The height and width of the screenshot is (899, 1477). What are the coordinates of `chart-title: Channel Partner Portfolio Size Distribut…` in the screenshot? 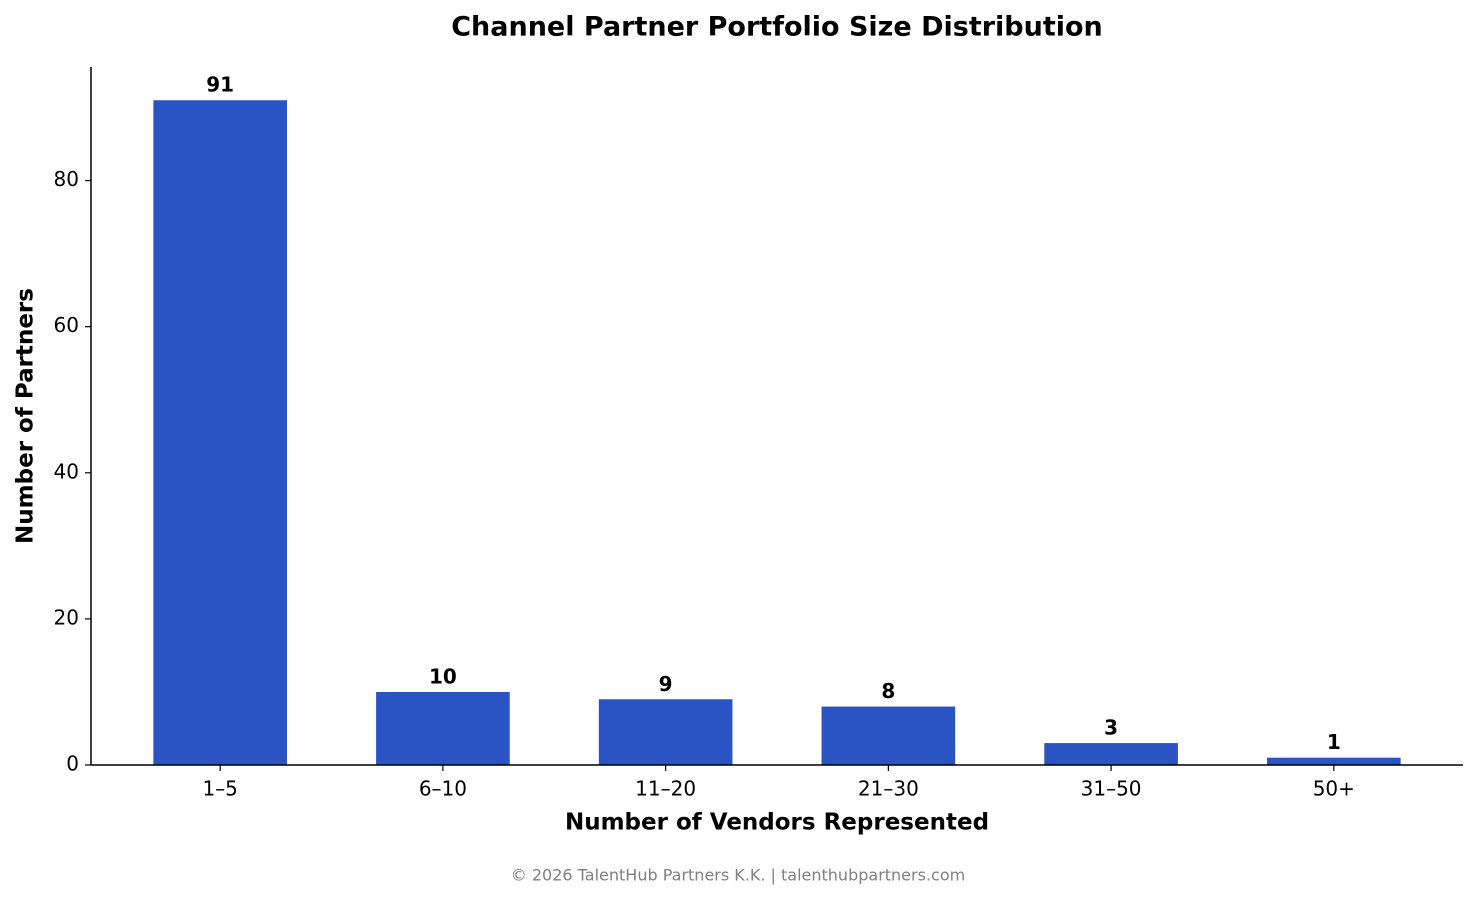 It's located at (777, 27).